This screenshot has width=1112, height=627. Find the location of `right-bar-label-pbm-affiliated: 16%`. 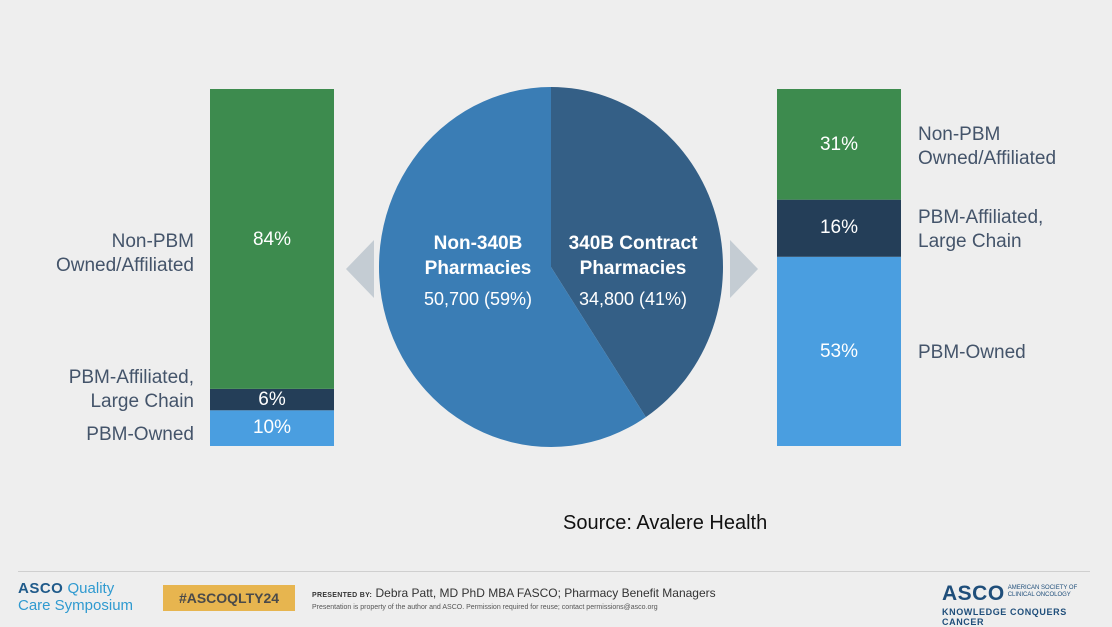

right-bar-label-pbm-affiliated: 16% is located at coordinates (839, 227).